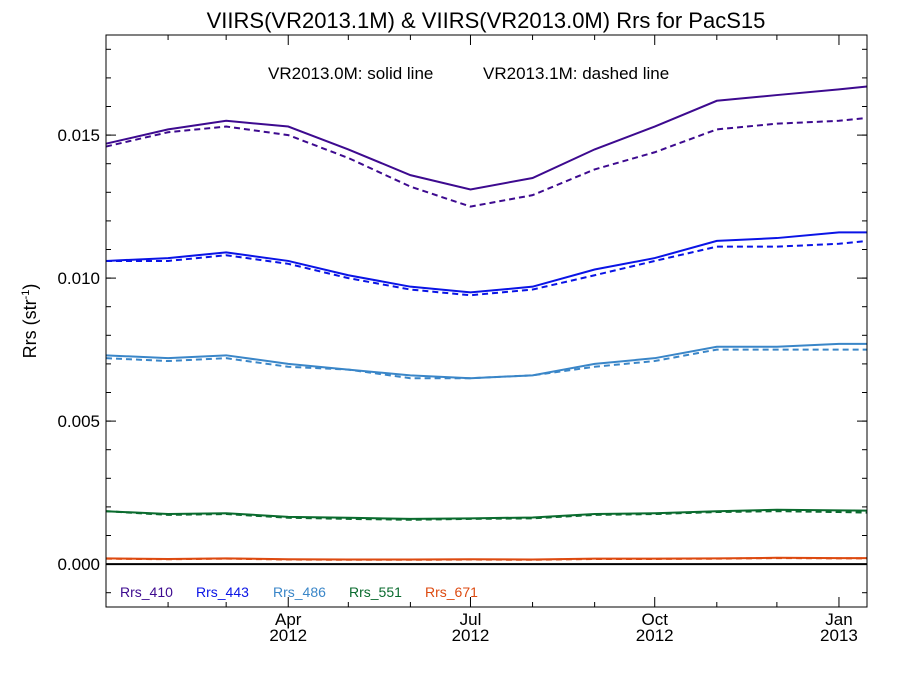 This screenshot has height=675, width=900. What do you see at coordinates (375, 592) in the screenshot?
I see `legend-entry-rrs-551: Rrs_551` at bounding box center [375, 592].